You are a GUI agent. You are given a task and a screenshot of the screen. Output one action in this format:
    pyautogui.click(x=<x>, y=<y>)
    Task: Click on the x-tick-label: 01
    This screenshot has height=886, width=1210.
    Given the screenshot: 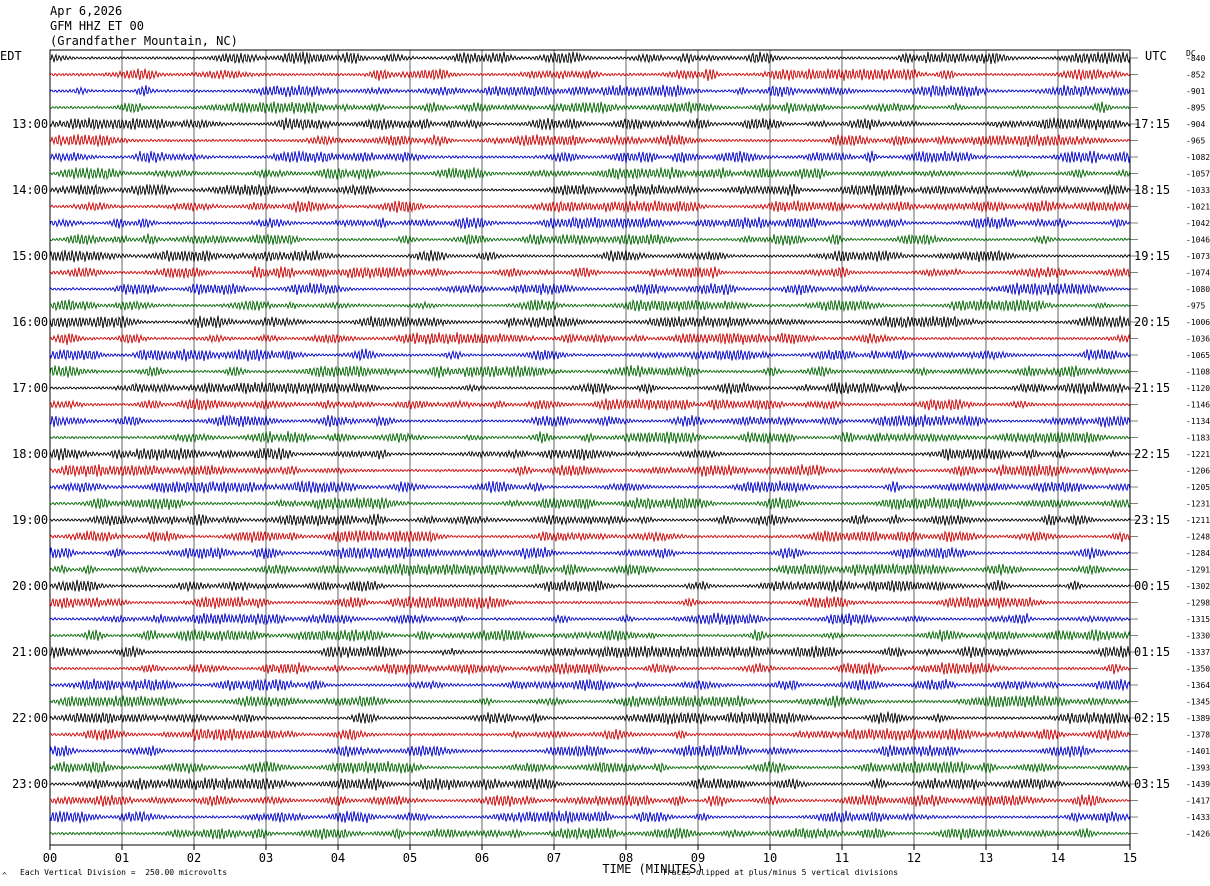 What is the action you would take?
    pyautogui.click(x=122, y=858)
    